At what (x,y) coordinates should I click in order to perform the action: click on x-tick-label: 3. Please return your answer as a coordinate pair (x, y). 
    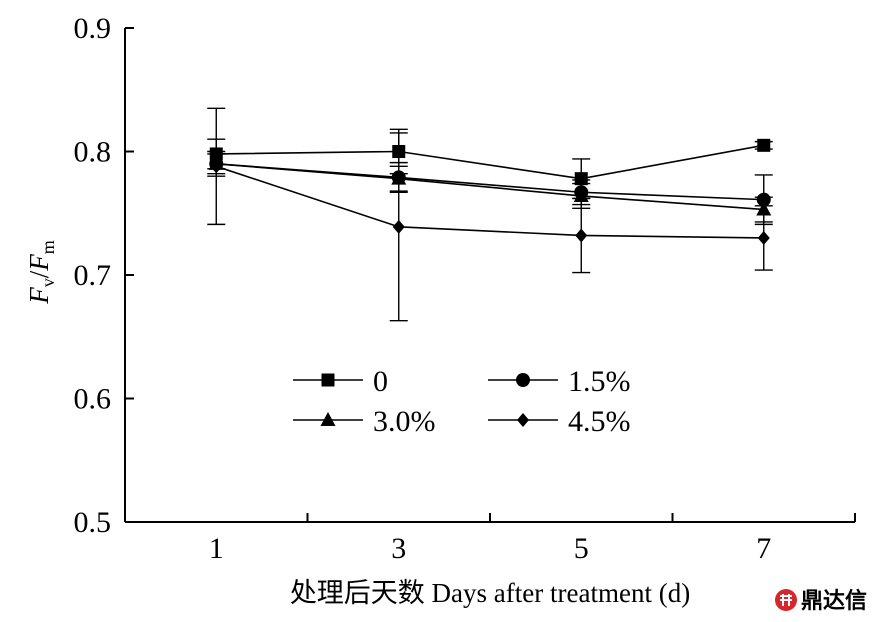
    Looking at the image, I should click on (398, 548).